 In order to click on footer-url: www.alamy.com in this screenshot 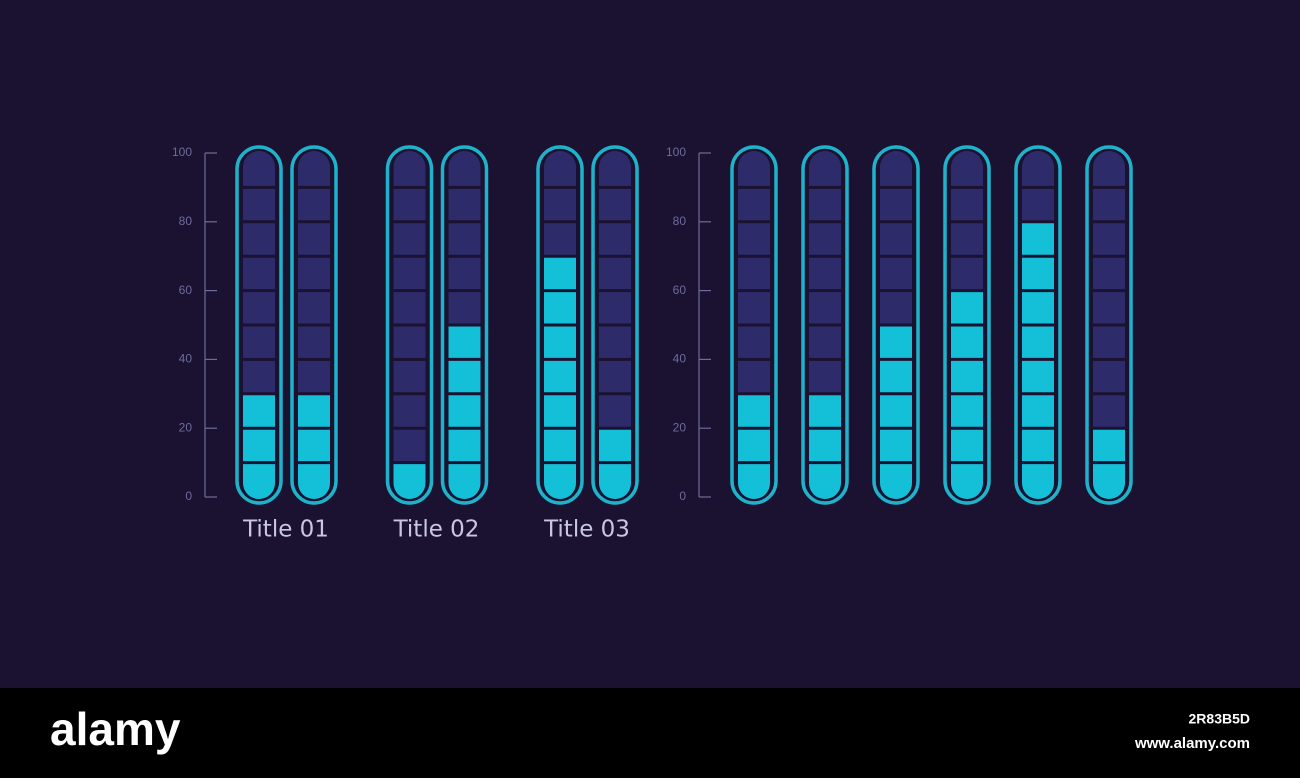, I will do `click(1192, 743)`.